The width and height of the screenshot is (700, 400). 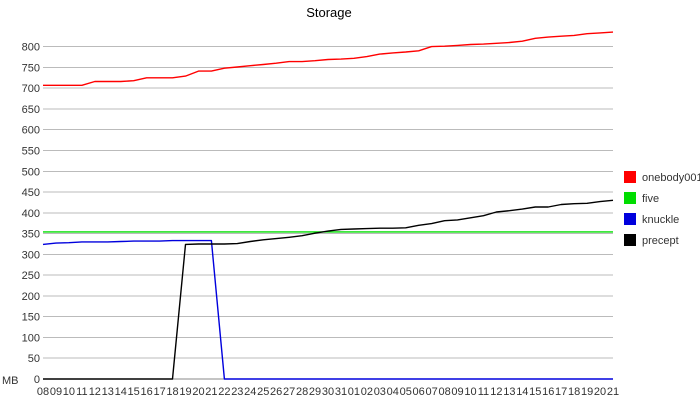 What do you see at coordinates (393, 392) in the screenshot?
I see `x-tick-label: 04` at bounding box center [393, 392].